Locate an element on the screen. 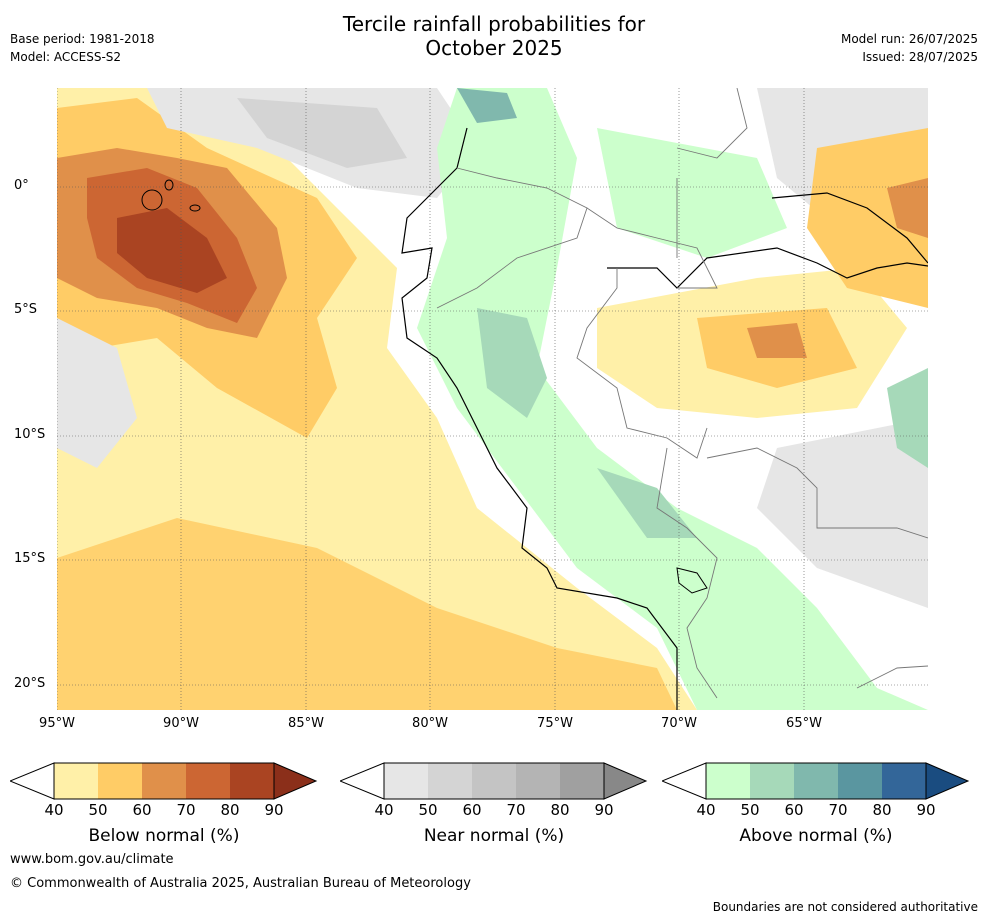  lat-tick-10s: 10°S is located at coordinates (30, 434).